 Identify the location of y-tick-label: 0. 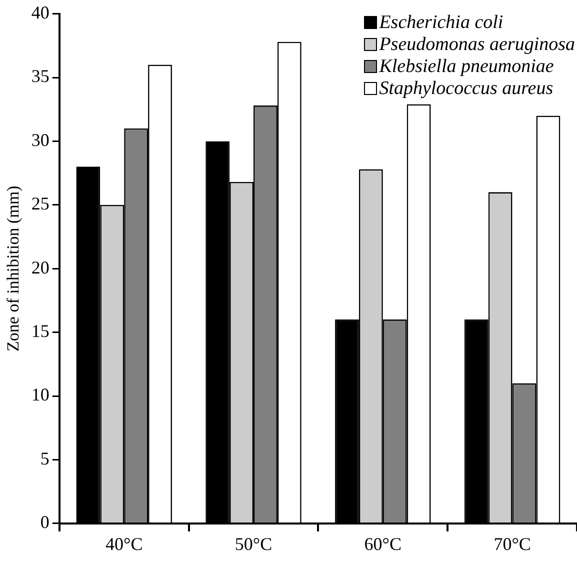
(45, 522).